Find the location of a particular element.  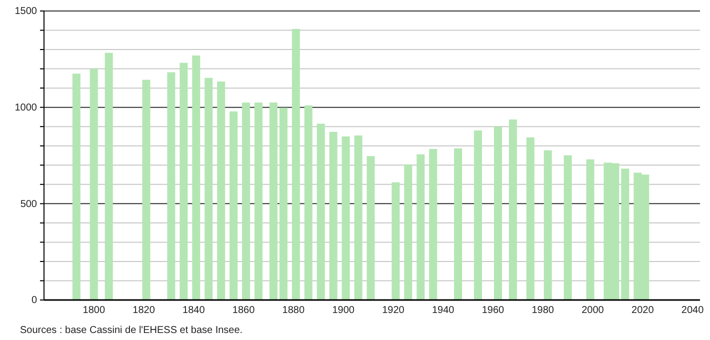

x-tick-label: 1820 is located at coordinates (144, 310).